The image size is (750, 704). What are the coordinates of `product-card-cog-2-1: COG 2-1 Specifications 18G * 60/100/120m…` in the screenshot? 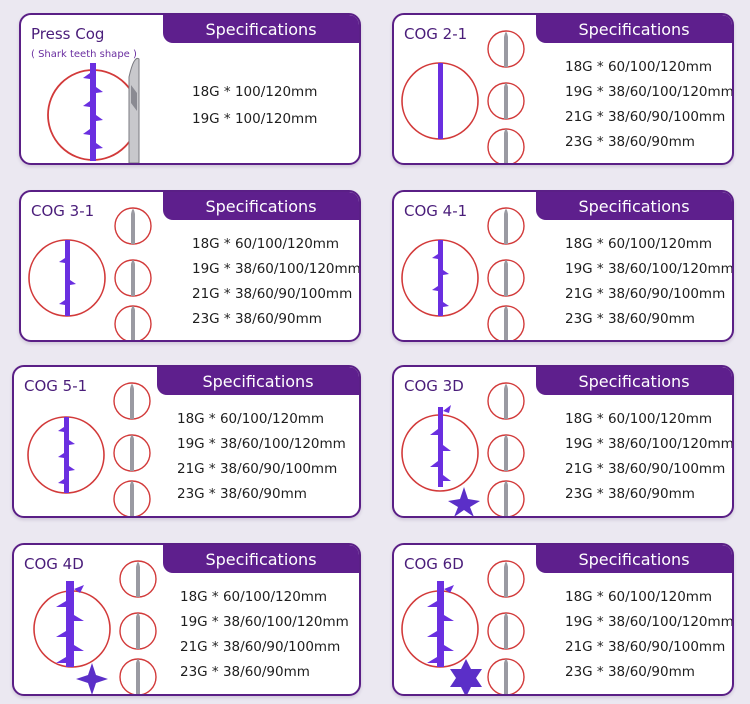 It's located at (563, 89).